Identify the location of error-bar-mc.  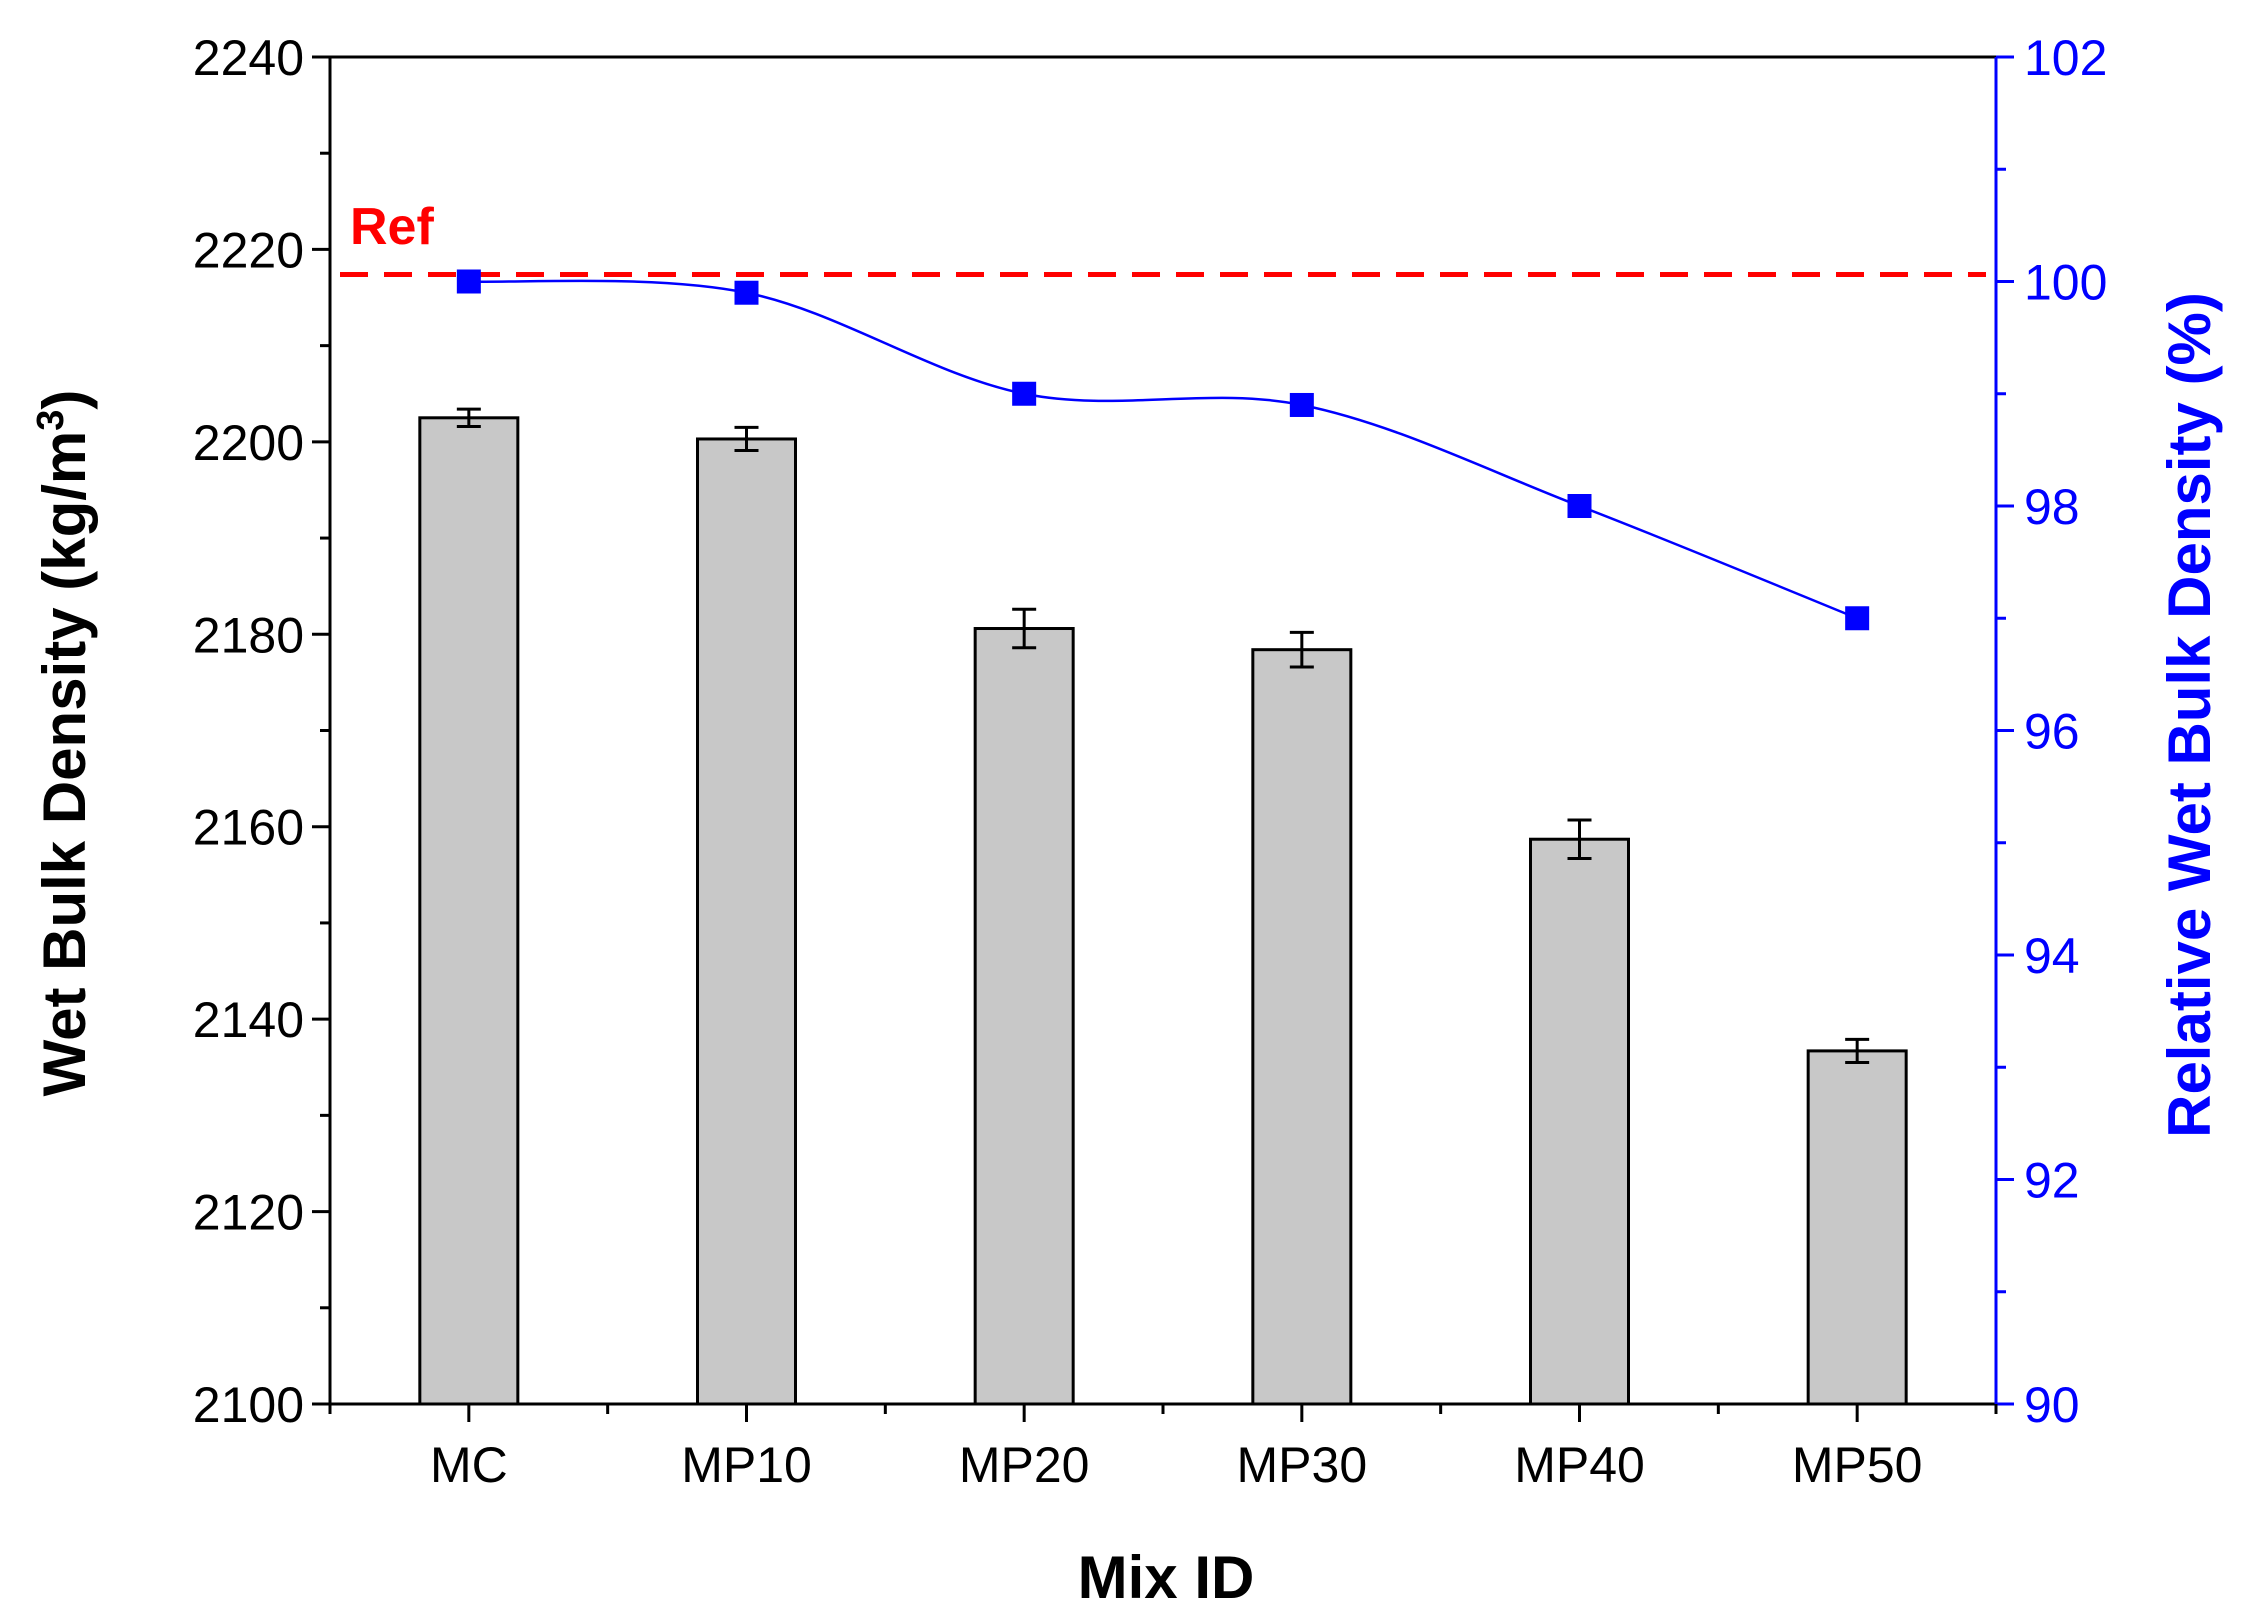
(468, 417).